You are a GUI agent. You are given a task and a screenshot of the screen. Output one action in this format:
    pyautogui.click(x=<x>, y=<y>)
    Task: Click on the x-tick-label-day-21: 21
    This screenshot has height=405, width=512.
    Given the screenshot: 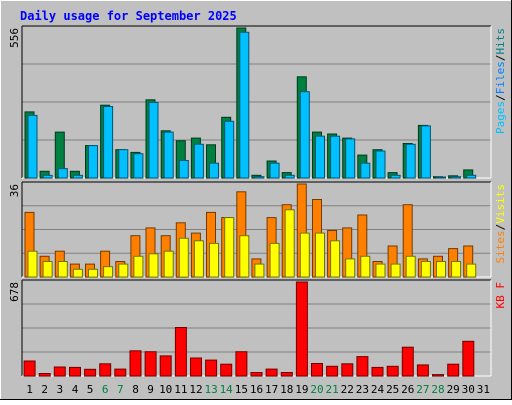 What is the action you would take?
    pyautogui.click(x=331, y=389)
    